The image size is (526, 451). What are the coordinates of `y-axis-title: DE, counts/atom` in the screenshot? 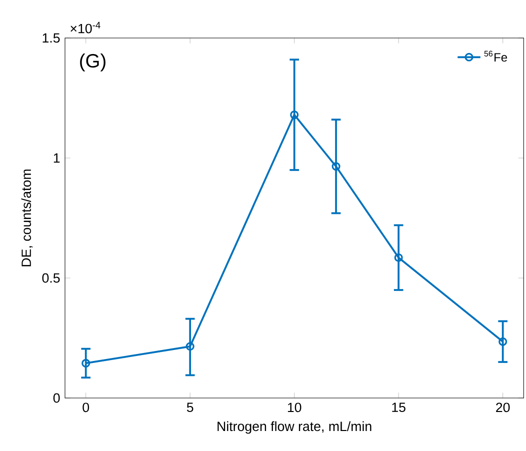 It's located at (27, 218).